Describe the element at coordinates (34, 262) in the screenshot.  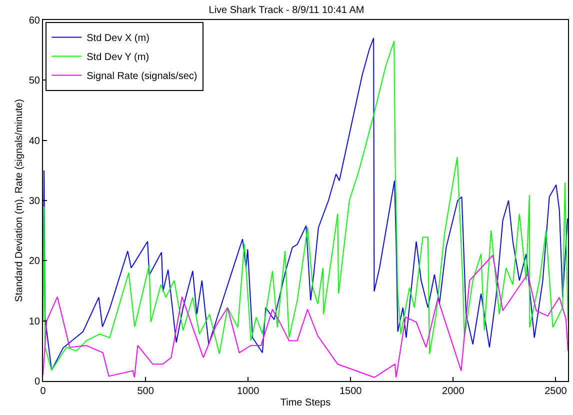
I see `y-tick-label: 20` at that location.